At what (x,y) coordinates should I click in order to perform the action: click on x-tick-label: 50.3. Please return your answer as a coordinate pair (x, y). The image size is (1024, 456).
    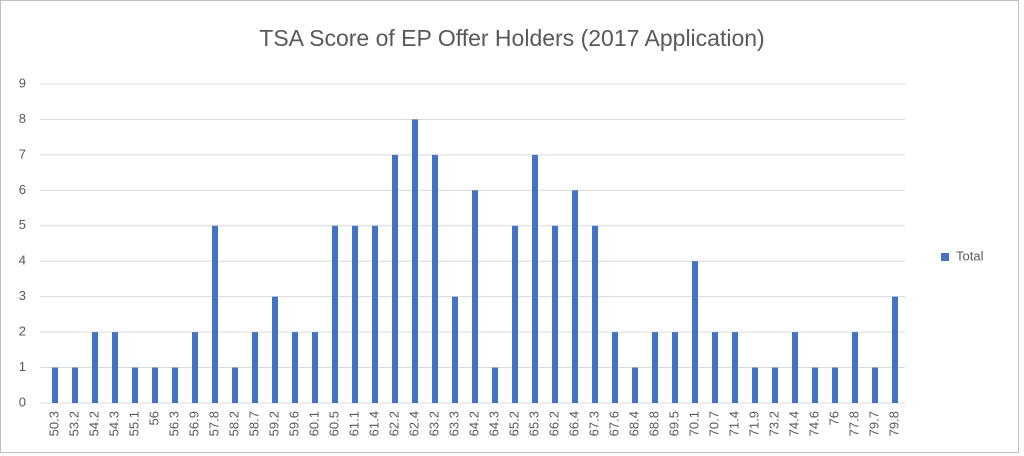
    Looking at the image, I should click on (53, 423).